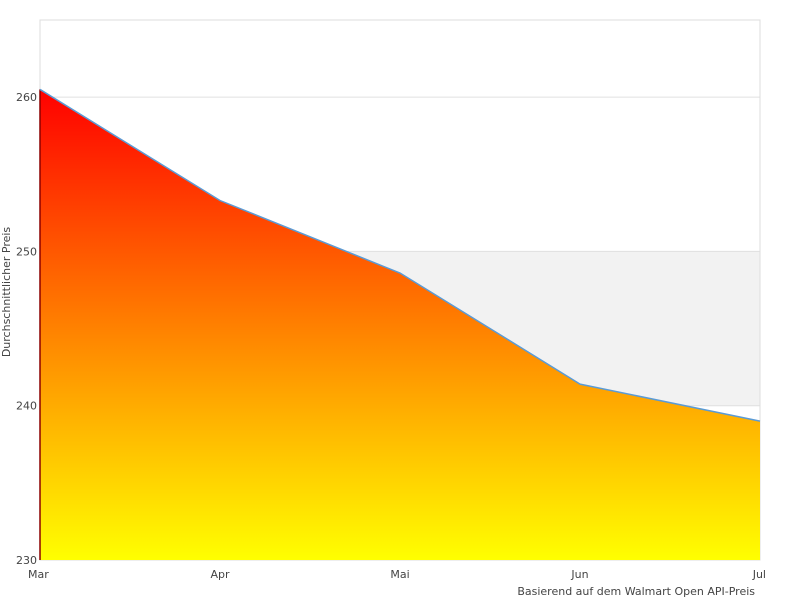 The height and width of the screenshot is (604, 800). I want to click on y-tick-label: 260, so click(26, 97).